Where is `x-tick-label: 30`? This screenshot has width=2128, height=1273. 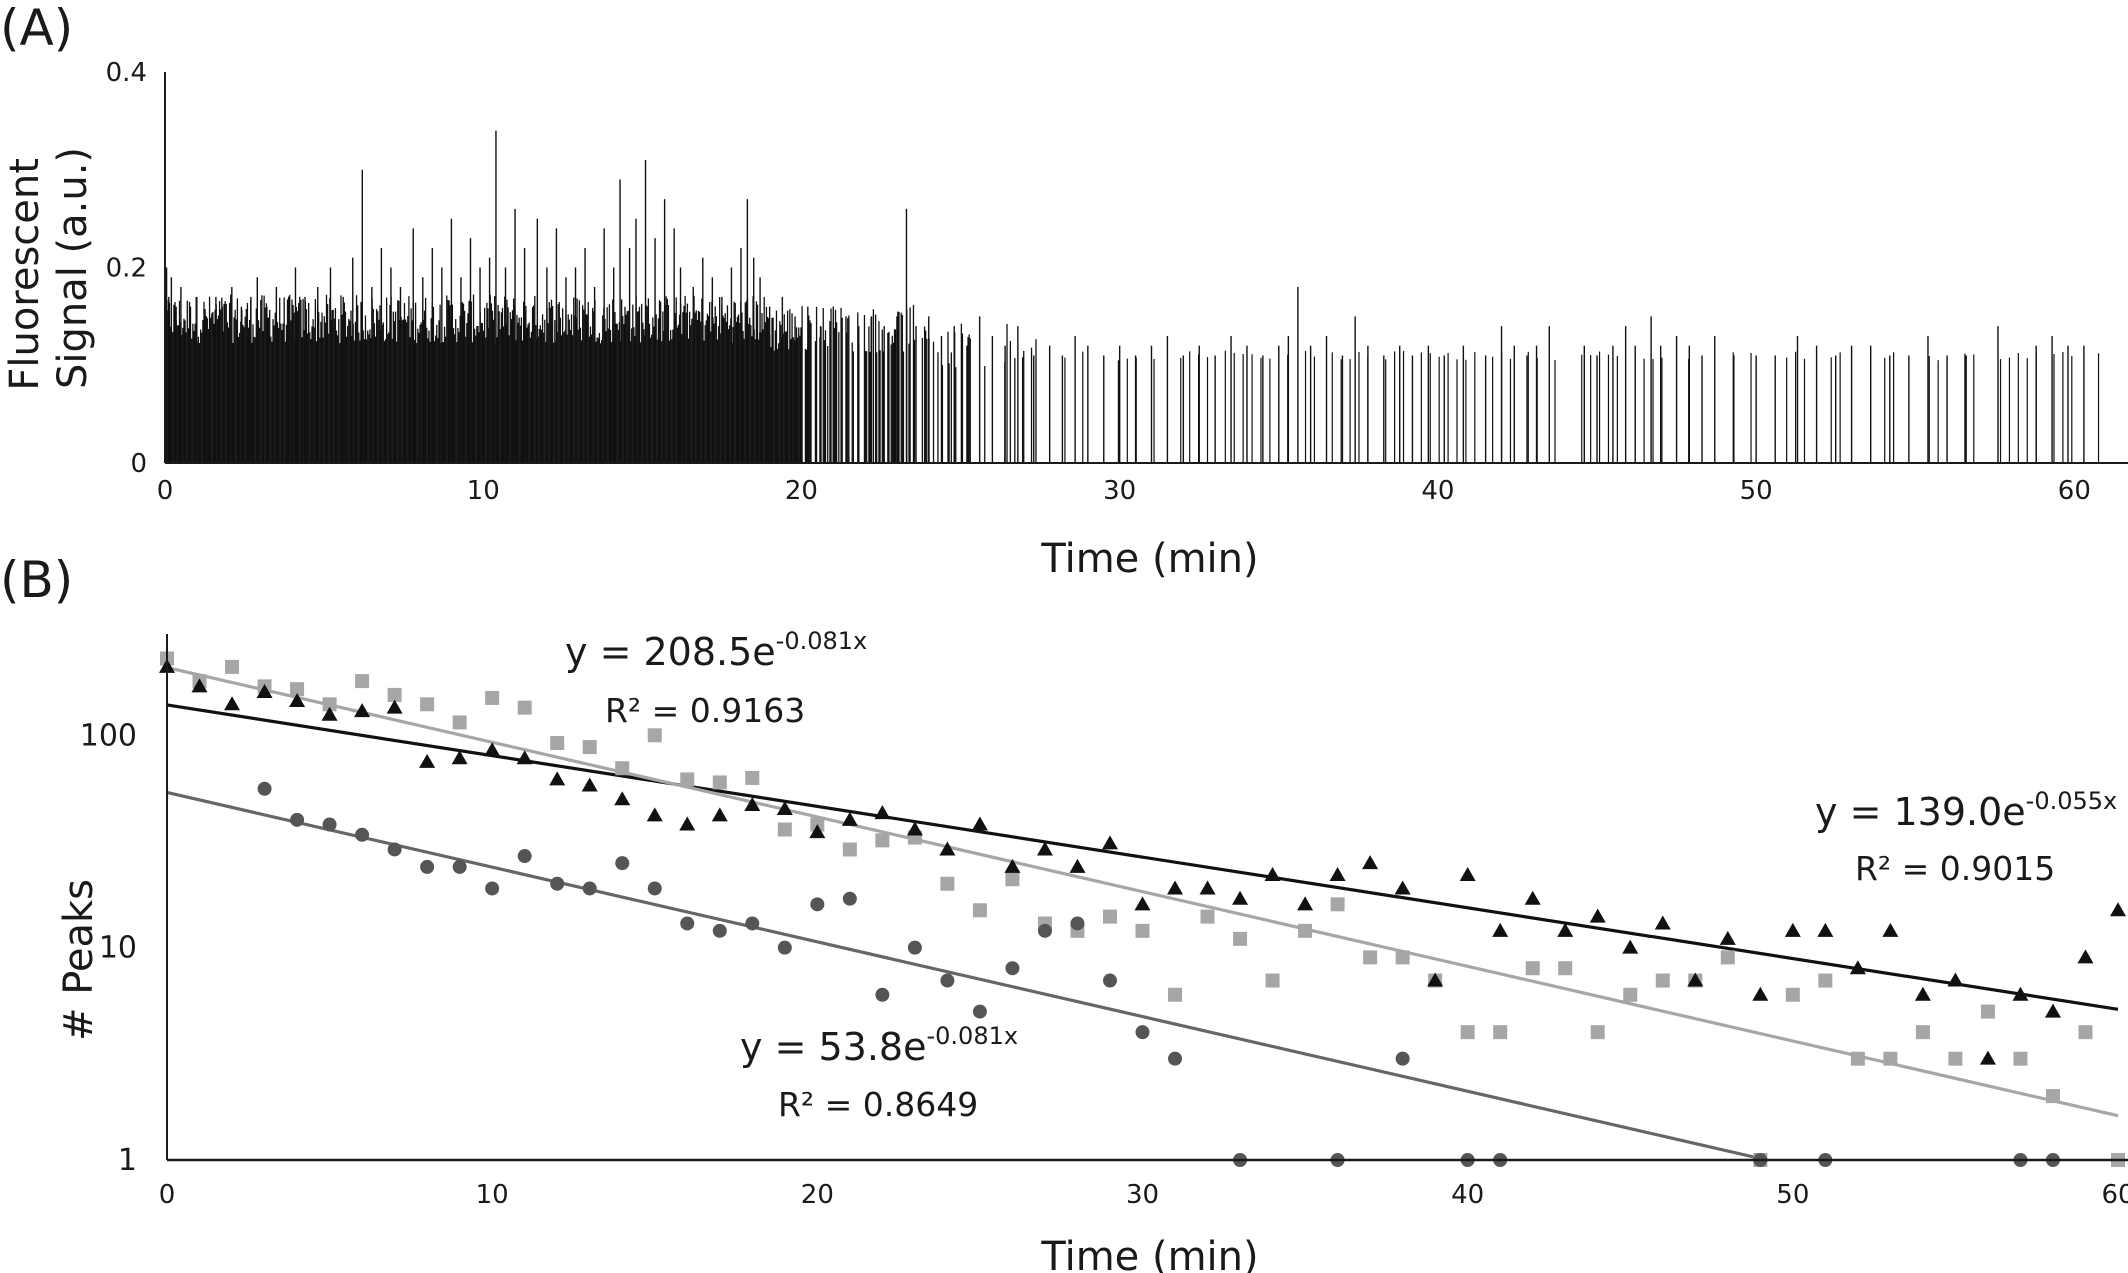 x-tick-label: 30 is located at coordinates (1142, 1195).